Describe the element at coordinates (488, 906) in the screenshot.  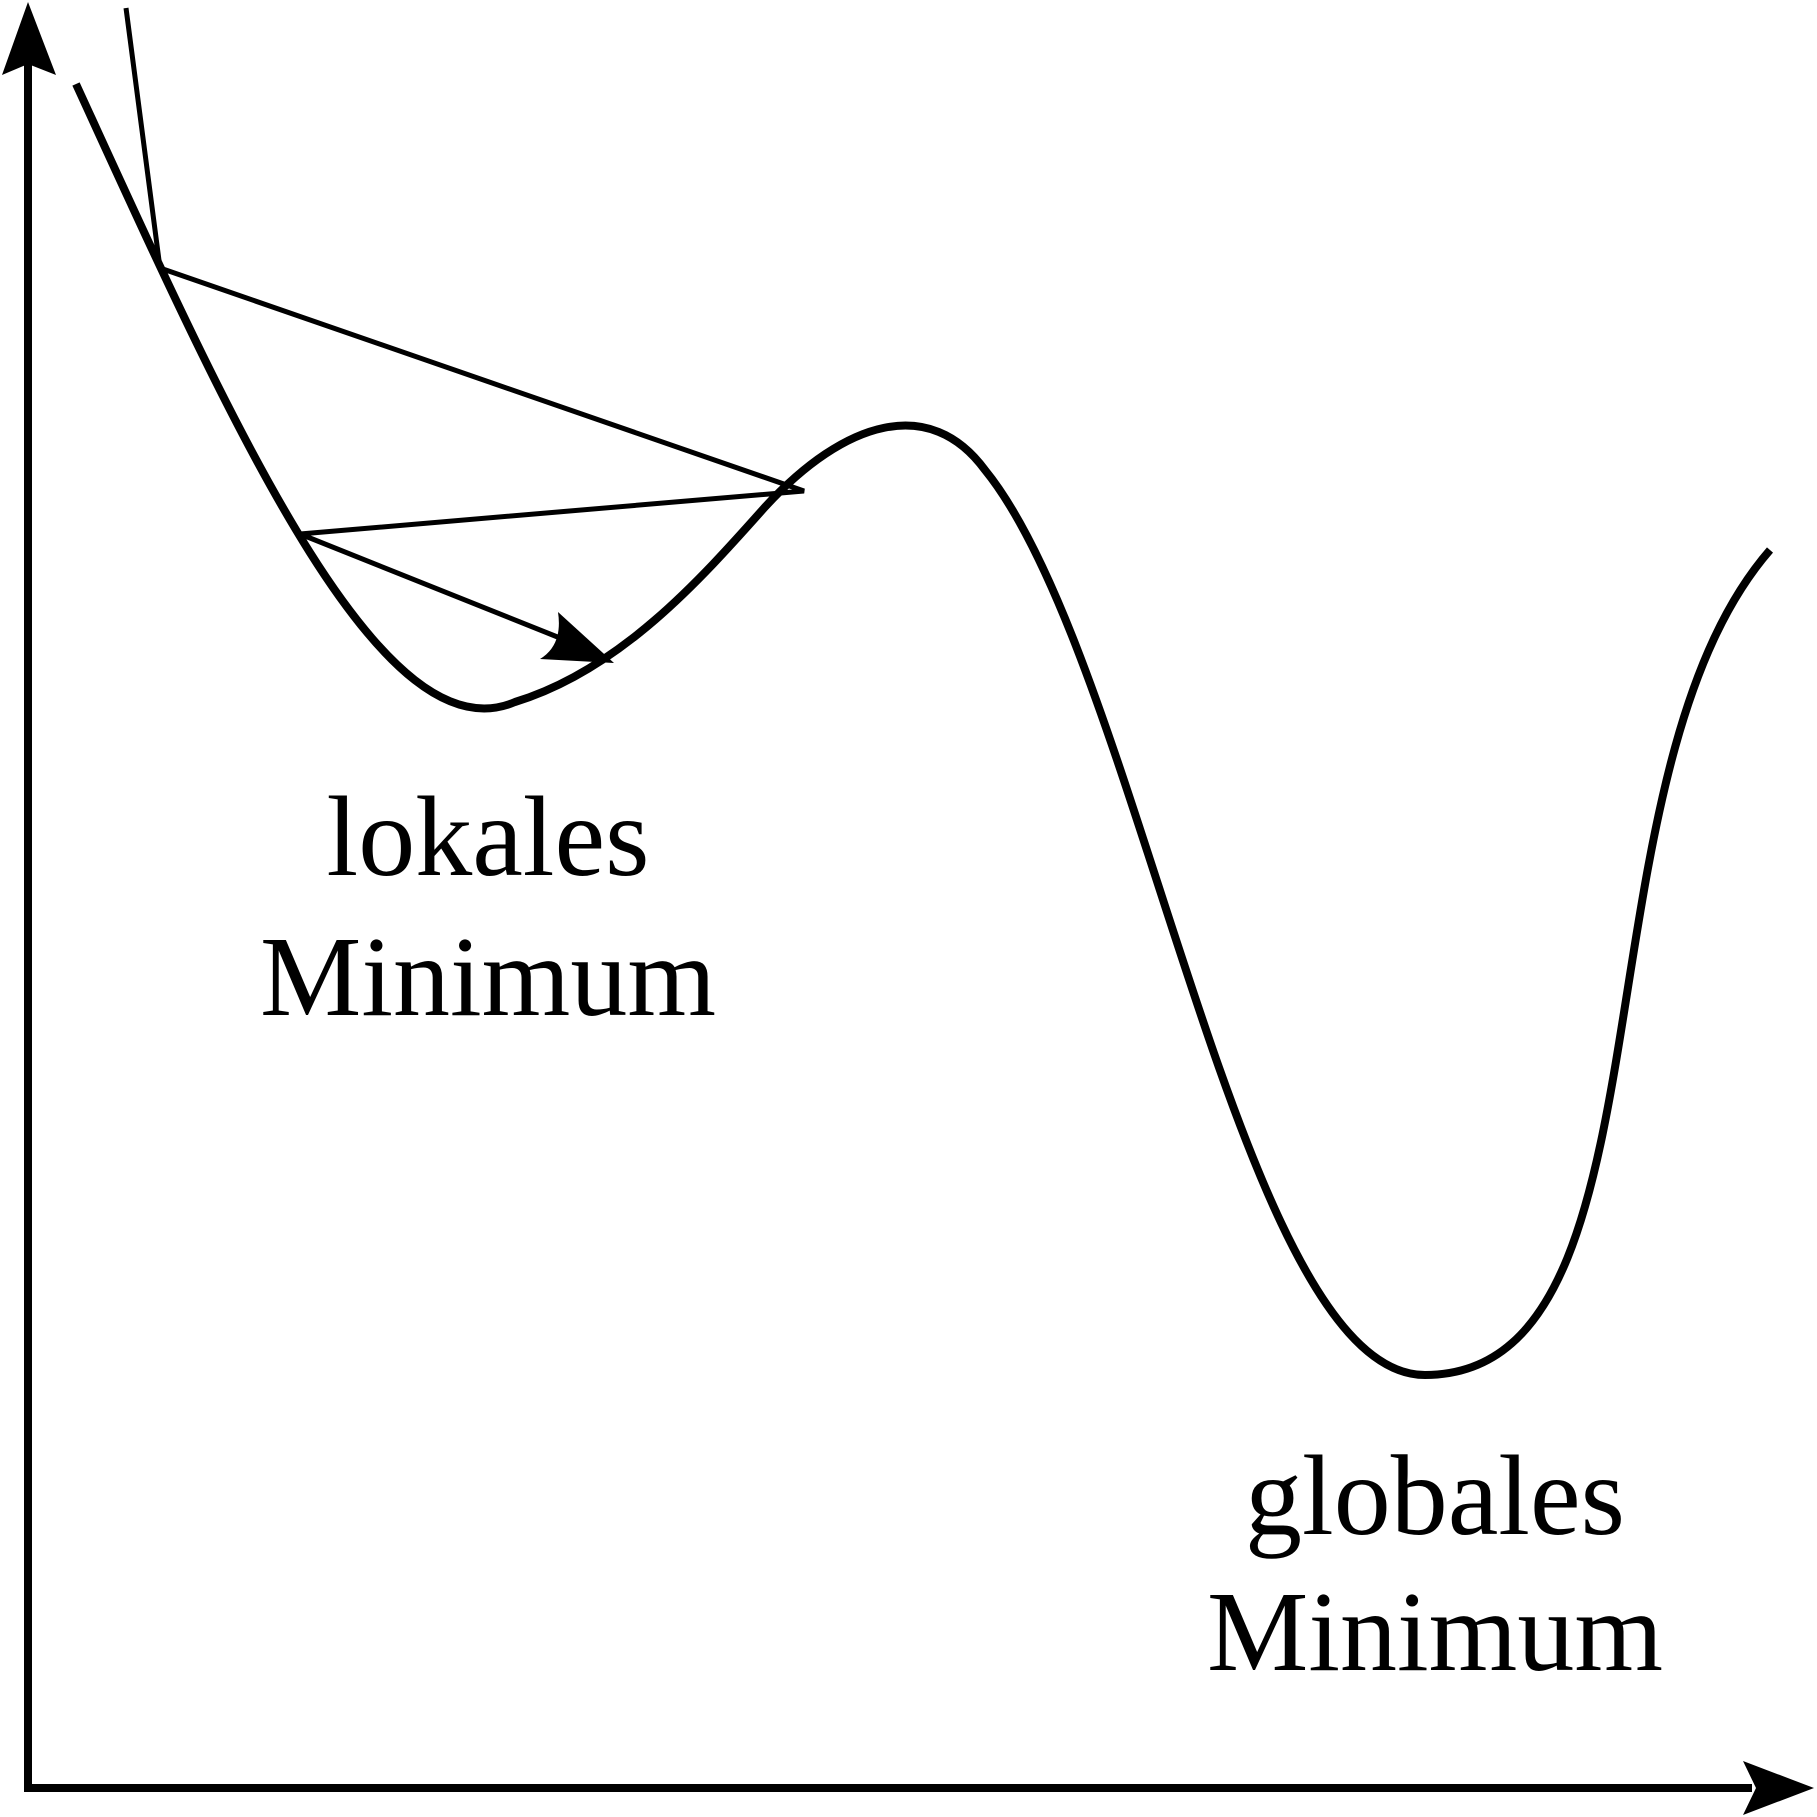
I see `local-minimum-label: lokales Minimum` at that location.